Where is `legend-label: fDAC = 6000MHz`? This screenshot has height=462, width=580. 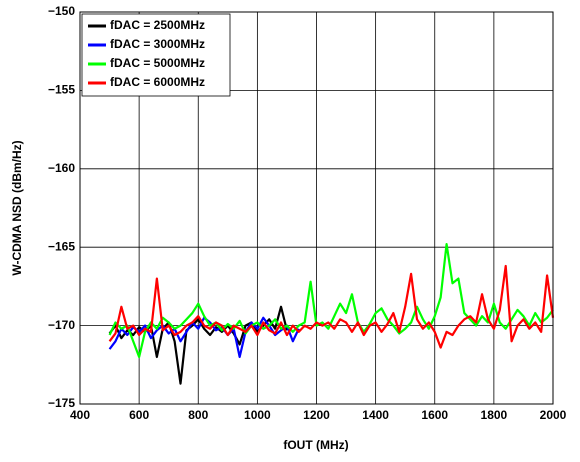
legend-label: fDAC = 6000MHz is located at coordinates (157, 82).